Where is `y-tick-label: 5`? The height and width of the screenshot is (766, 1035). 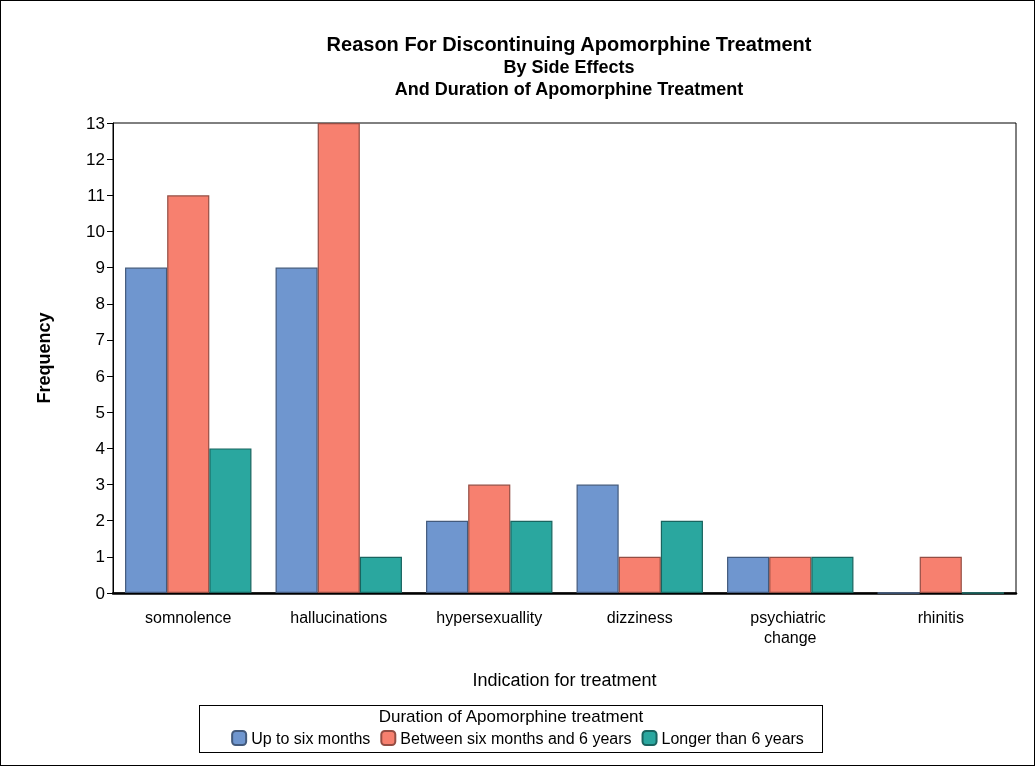
y-tick-label: 5 is located at coordinates (100, 412).